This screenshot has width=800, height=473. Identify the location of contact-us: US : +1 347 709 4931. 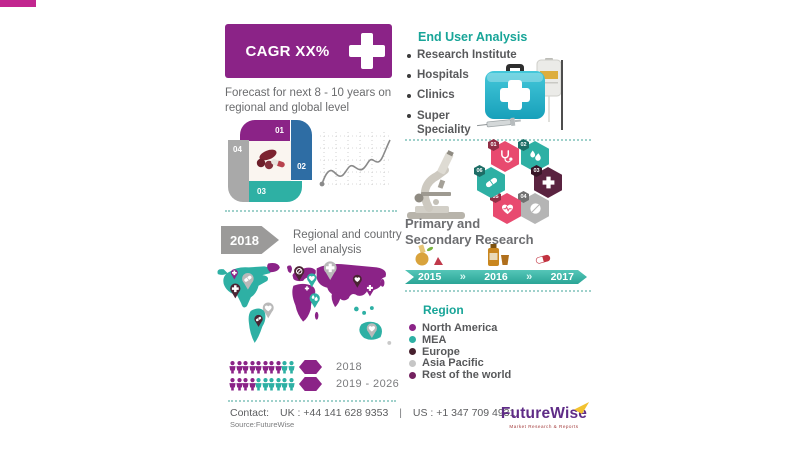
(464, 413).